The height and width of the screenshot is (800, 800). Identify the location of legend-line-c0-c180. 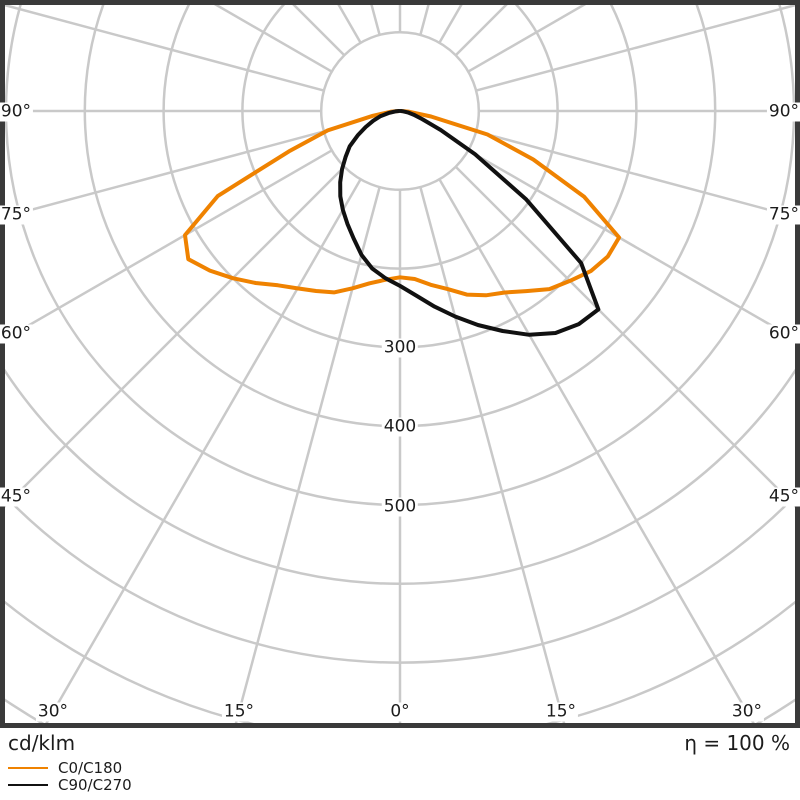
(28, 768).